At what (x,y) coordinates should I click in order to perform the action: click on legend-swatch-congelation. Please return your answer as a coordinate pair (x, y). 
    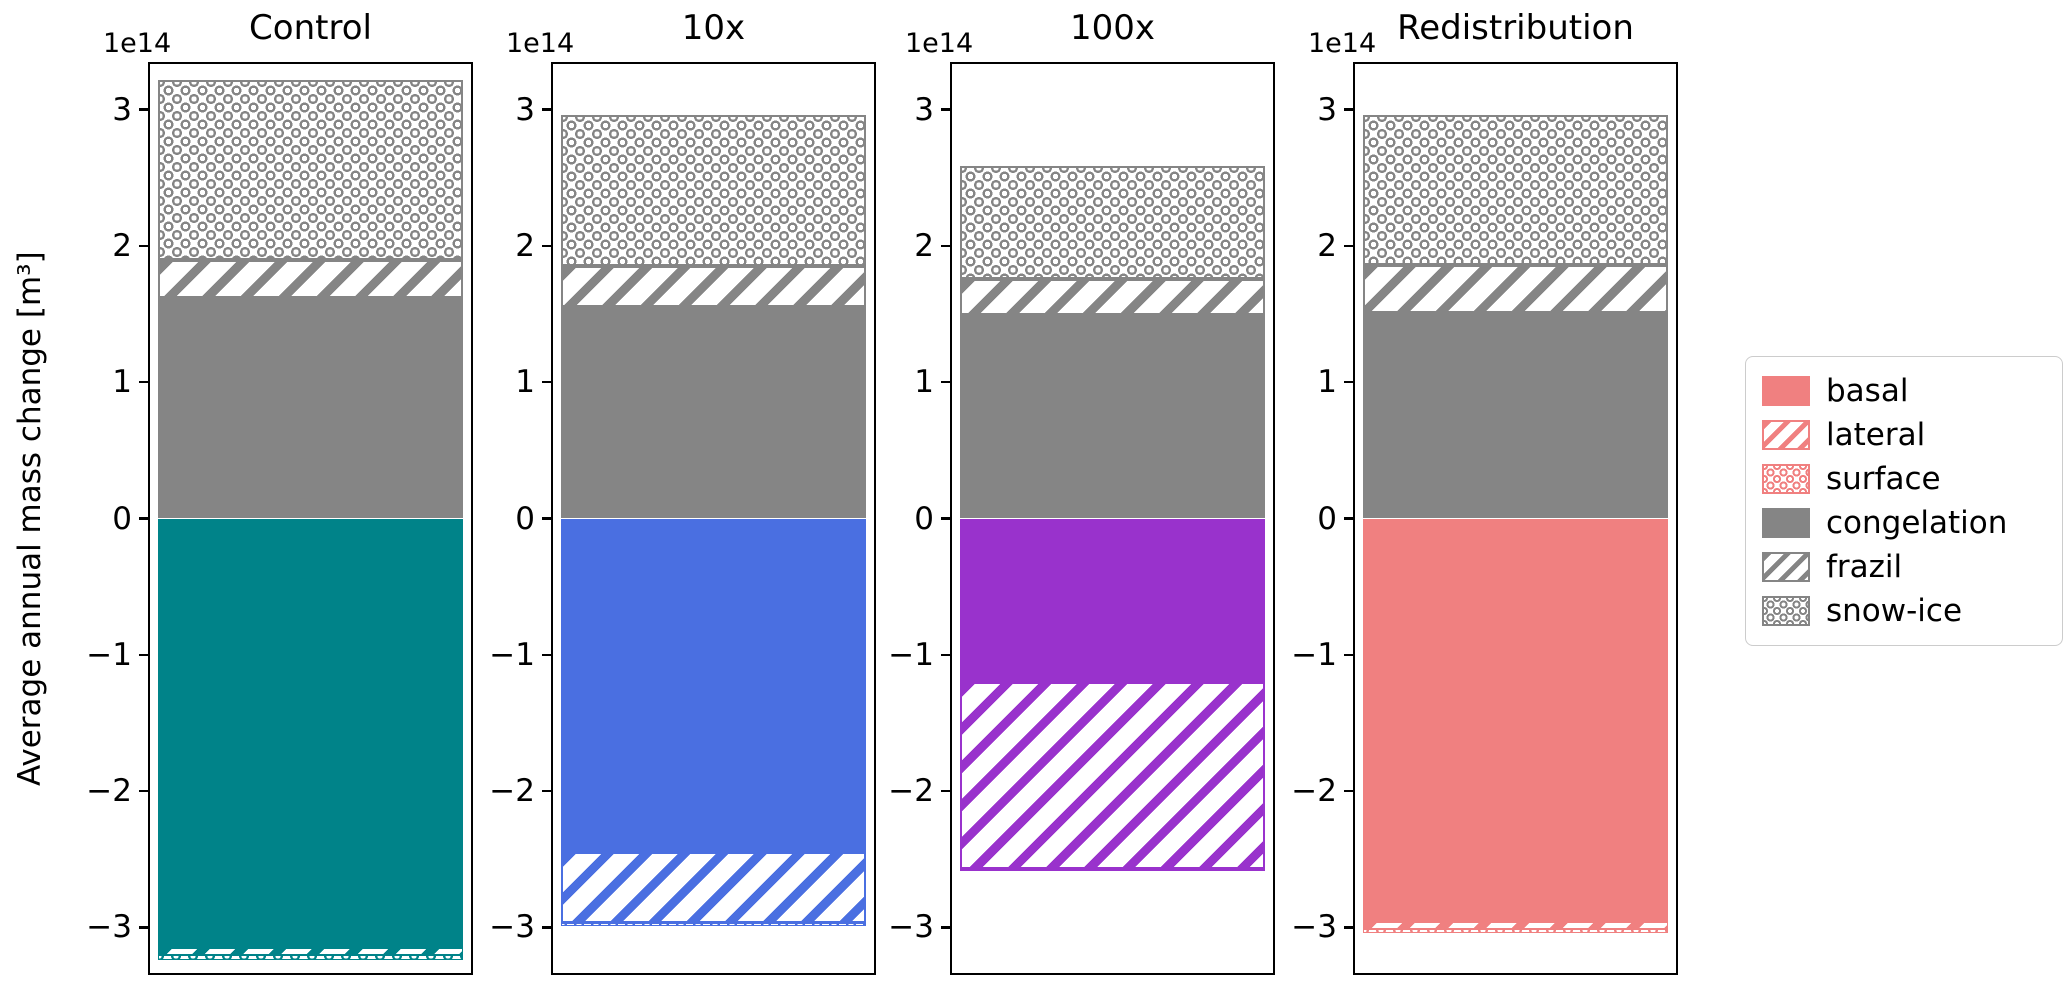
    Looking at the image, I should click on (1786, 523).